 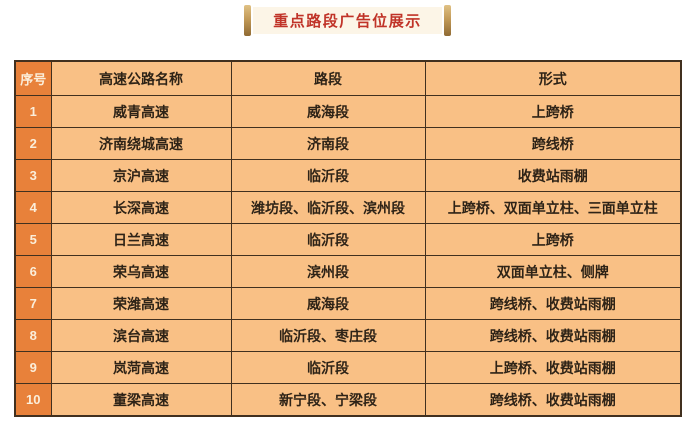 What do you see at coordinates (248, 20) in the screenshot?
I see `banner-left-gold-bar` at bounding box center [248, 20].